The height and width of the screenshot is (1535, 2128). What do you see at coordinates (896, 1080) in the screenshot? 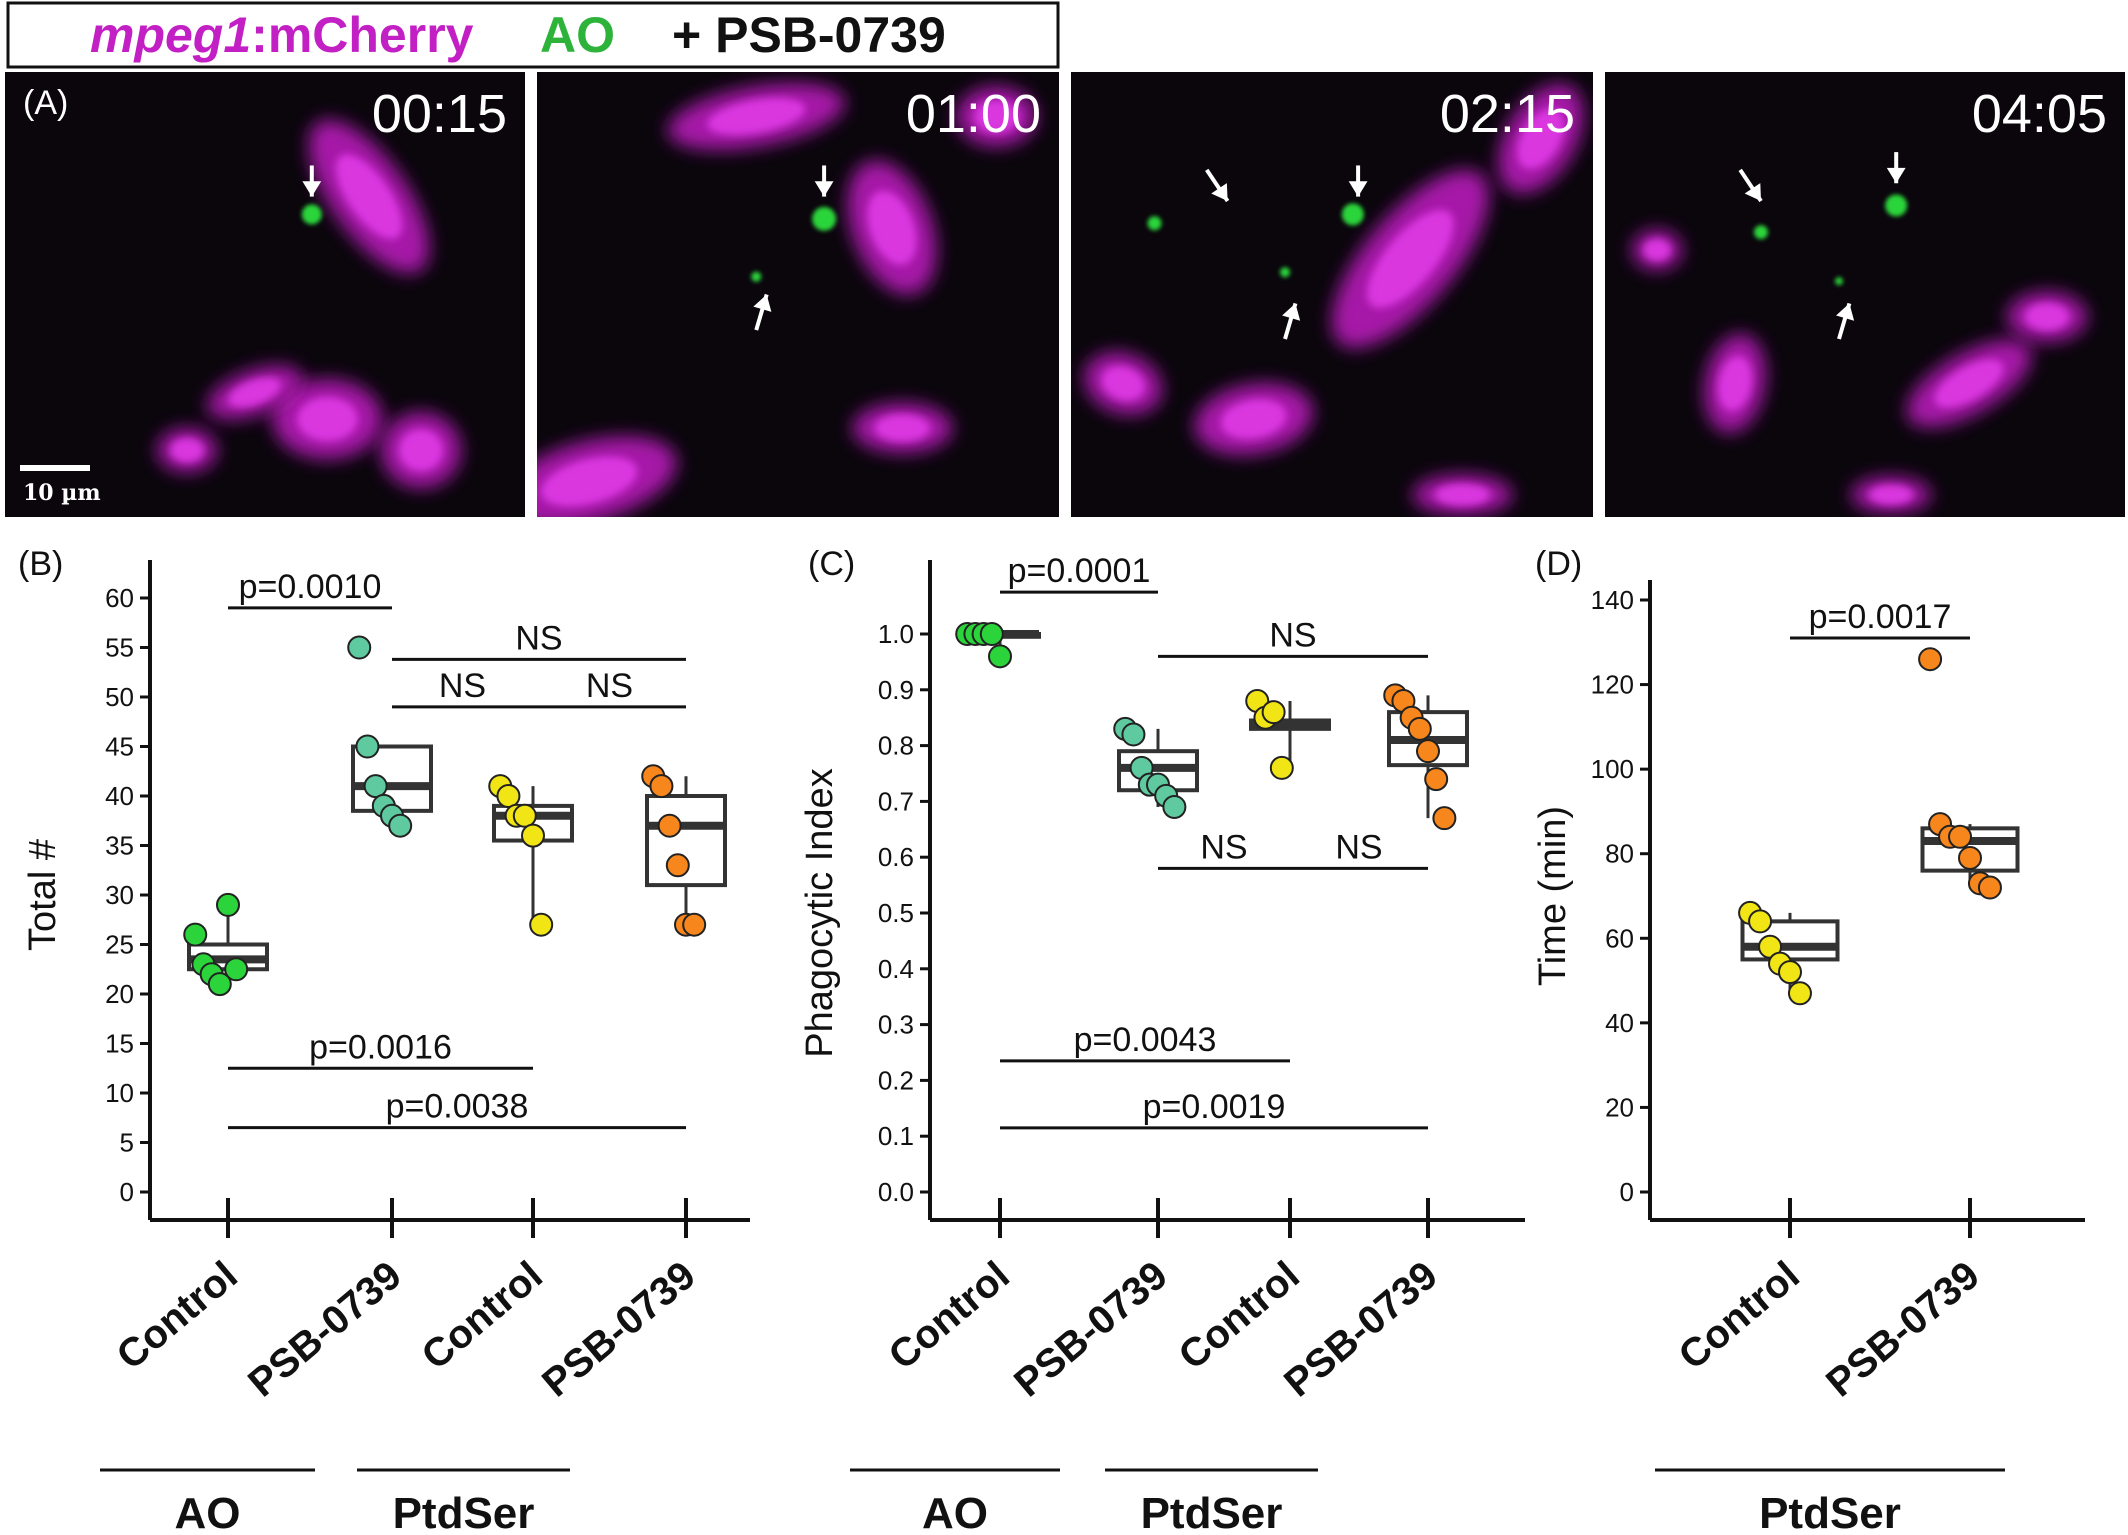
I see `y-tick-label: 0.2` at bounding box center [896, 1080].